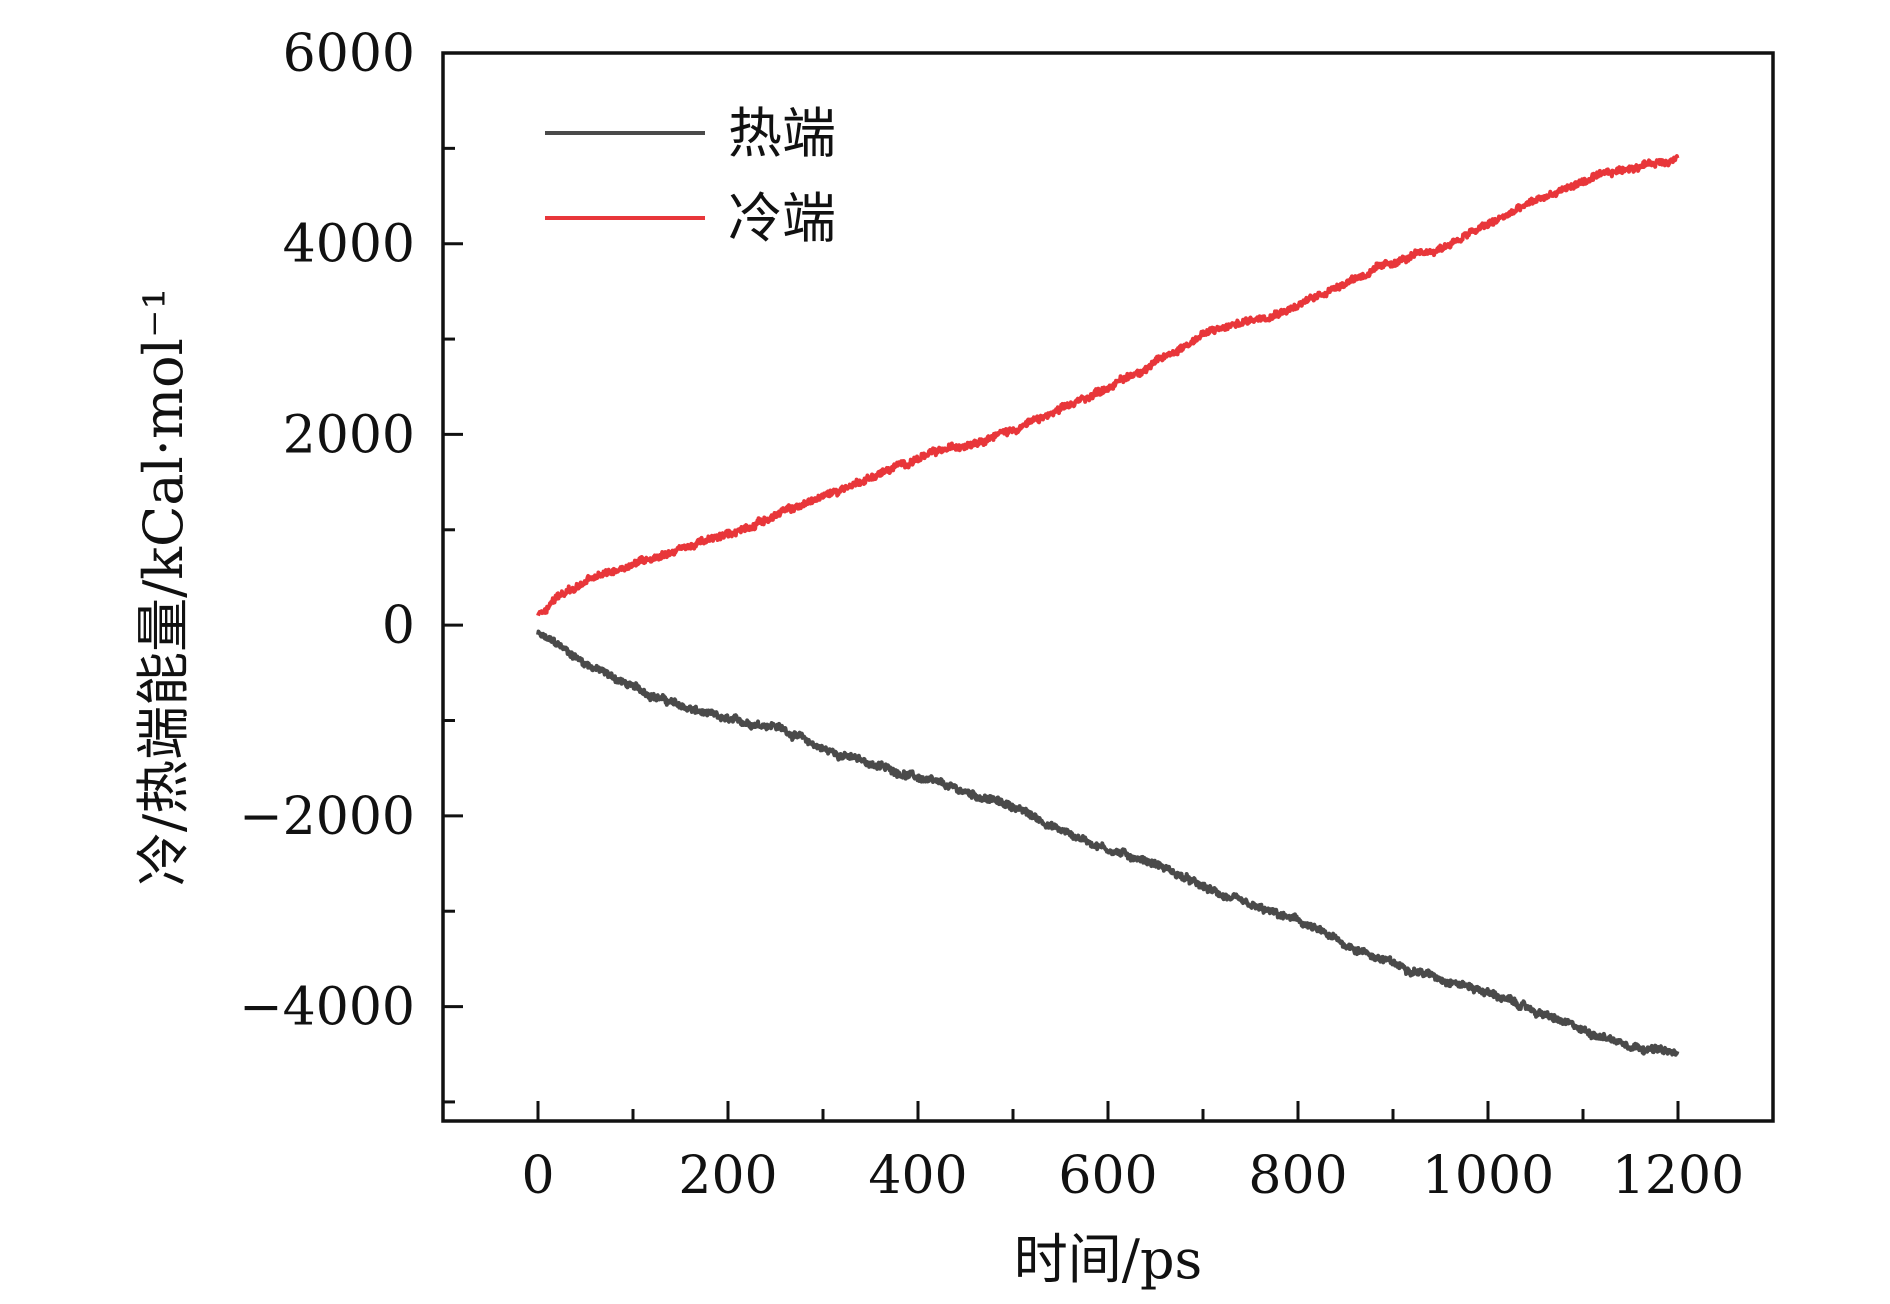 This screenshot has width=1890, height=1304. What do you see at coordinates (1108, 1259) in the screenshot?
I see `x-axis-label: 时间/ps` at bounding box center [1108, 1259].